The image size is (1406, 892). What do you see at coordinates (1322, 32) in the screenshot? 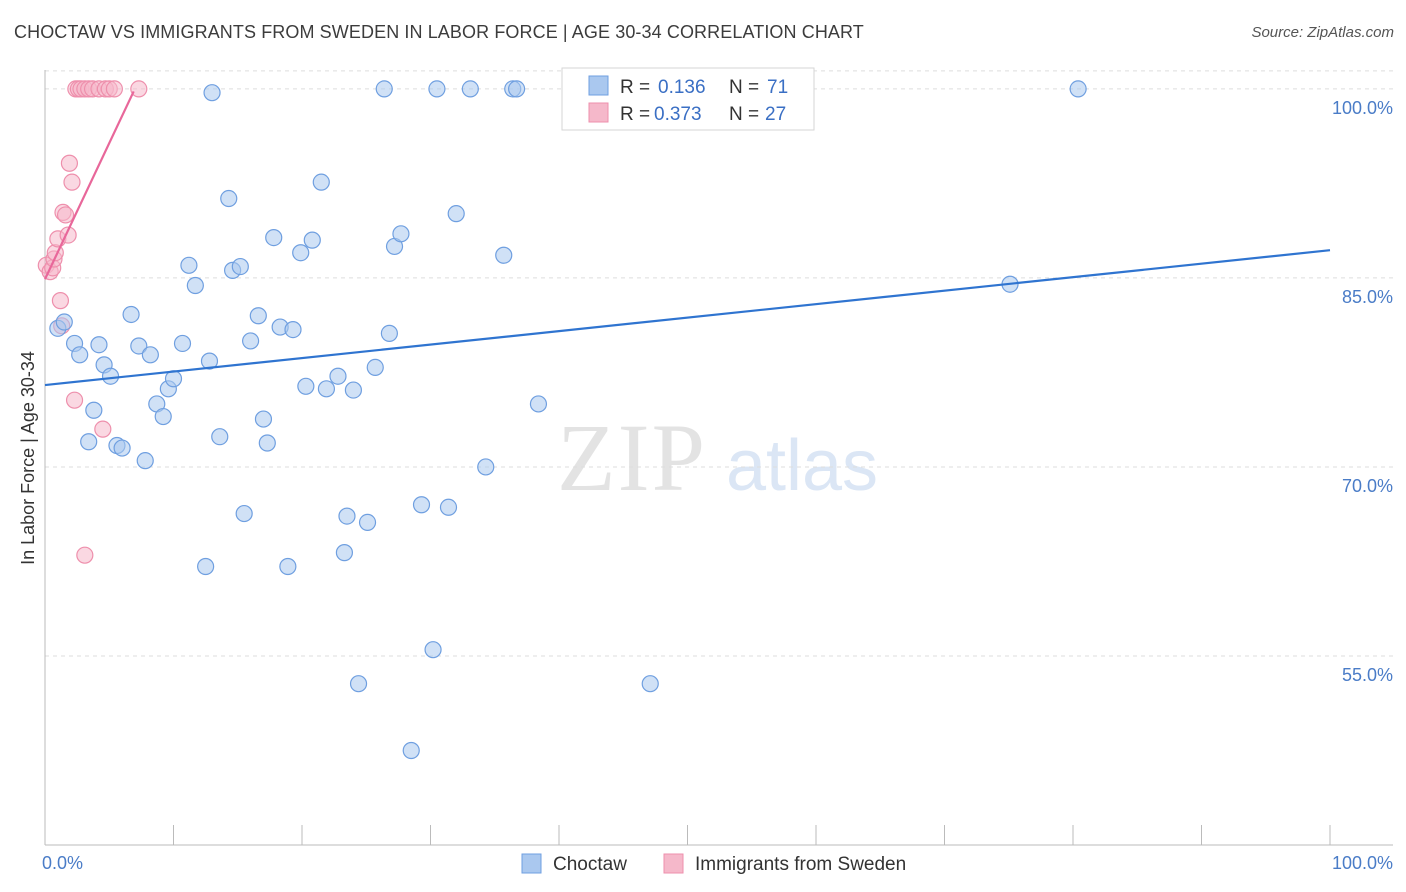
I see `source-credit: Source: ZipAtlas.com` at bounding box center [1322, 32].